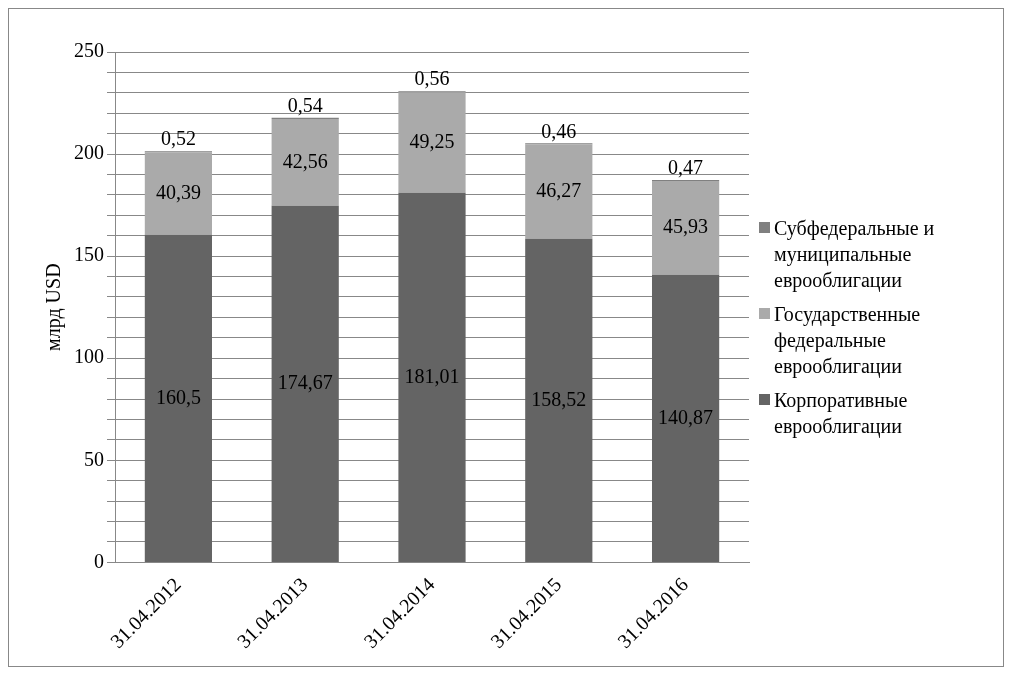 Image resolution: width=1014 pixels, height=677 pixels. I want to click on data-label: 45,93, so click(686, 225).